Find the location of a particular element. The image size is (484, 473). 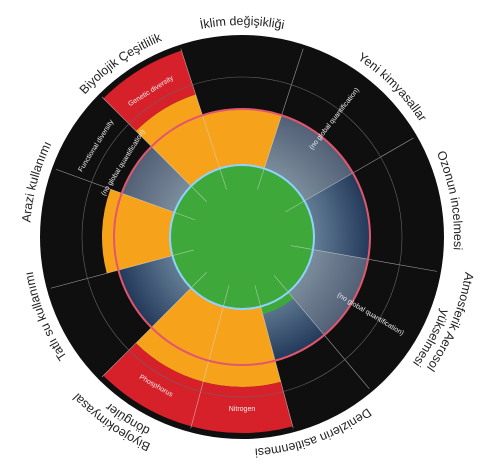

biogeochem-wedge is located at coordinates (208, 337).